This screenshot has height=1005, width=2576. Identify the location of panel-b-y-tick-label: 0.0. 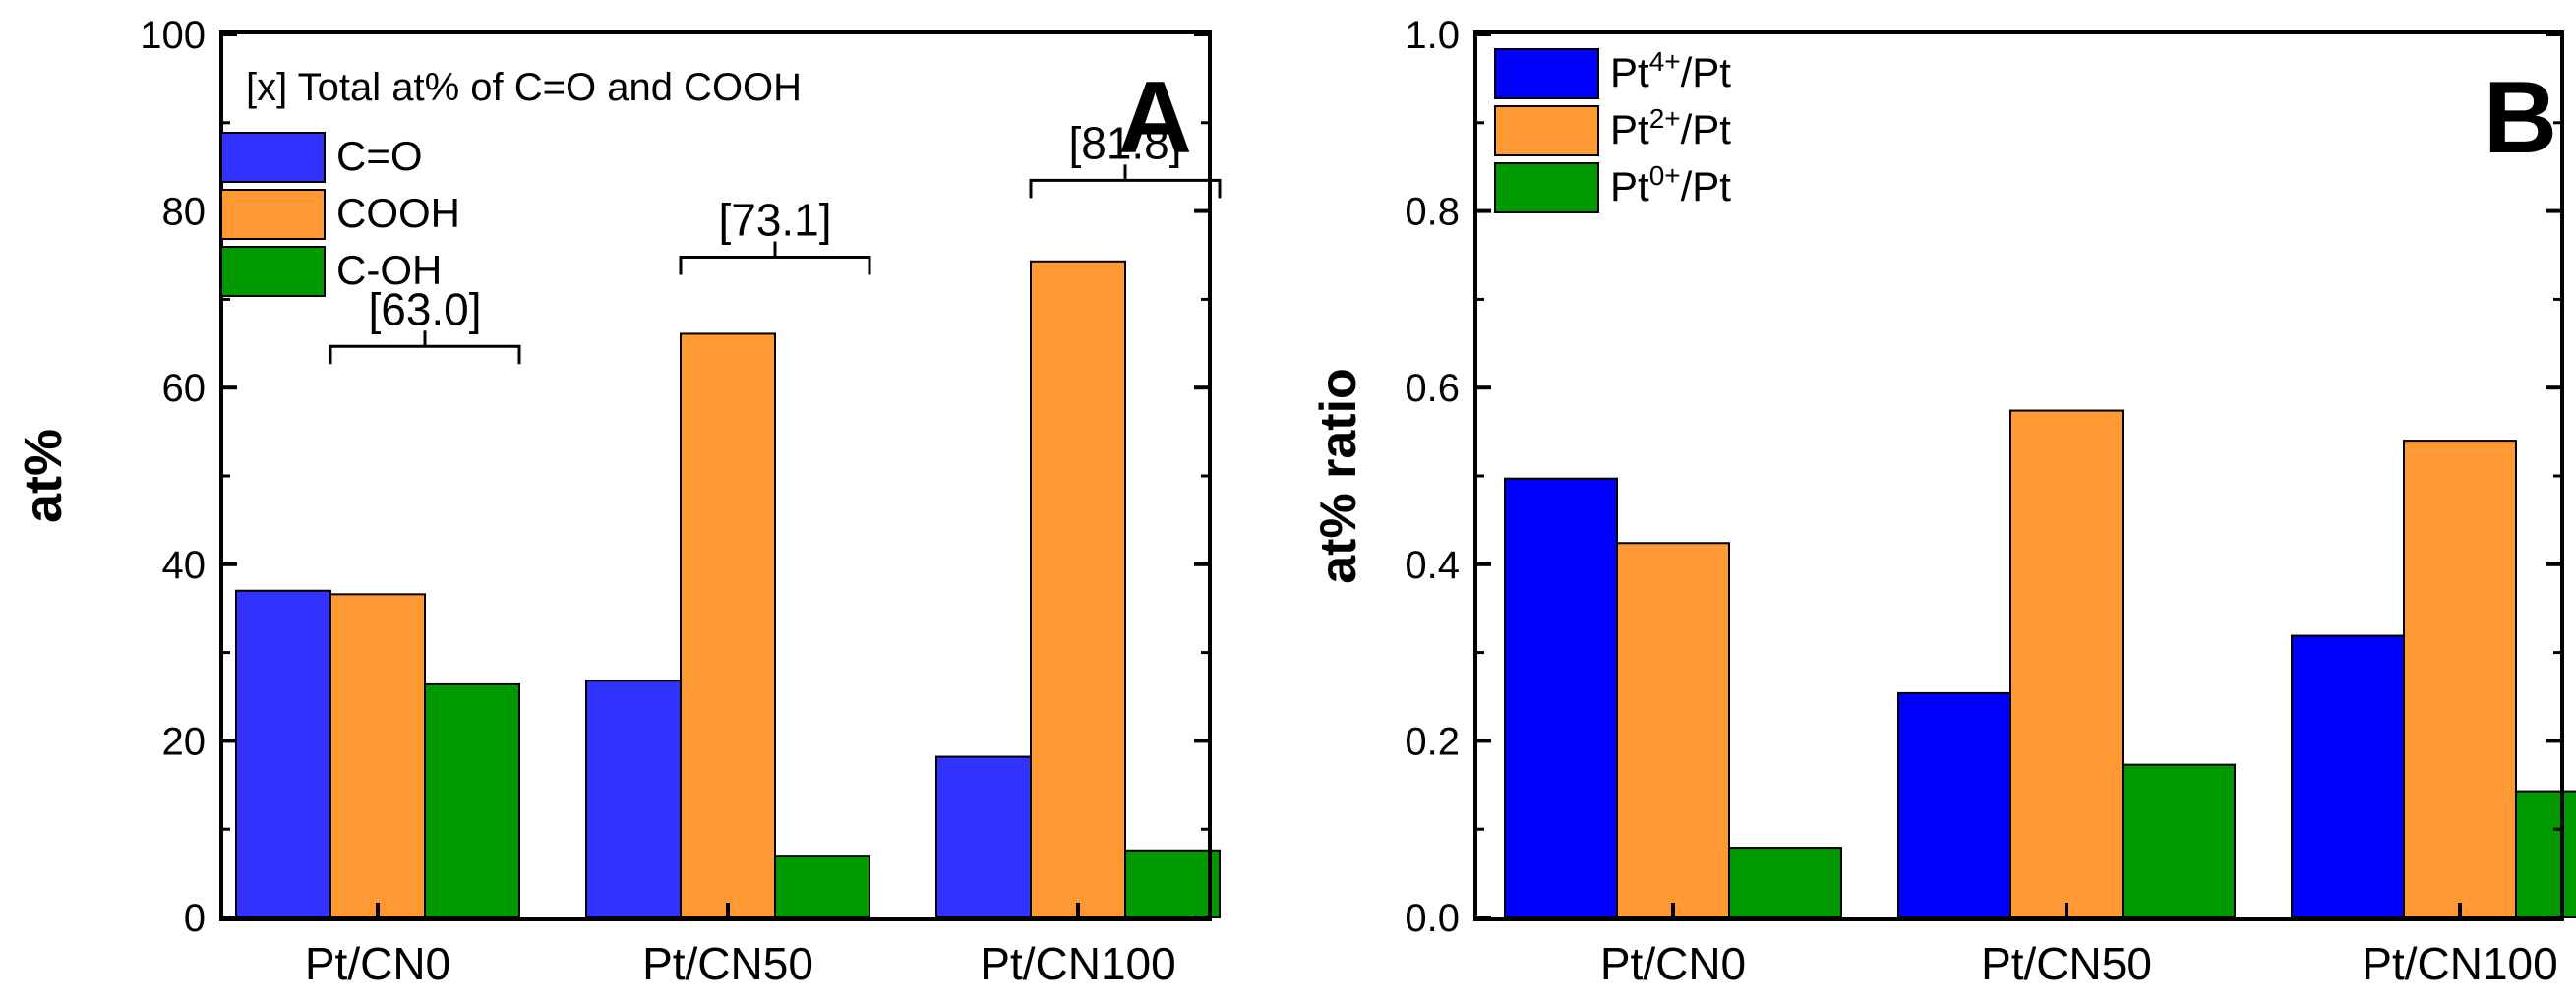
(1432, 918).